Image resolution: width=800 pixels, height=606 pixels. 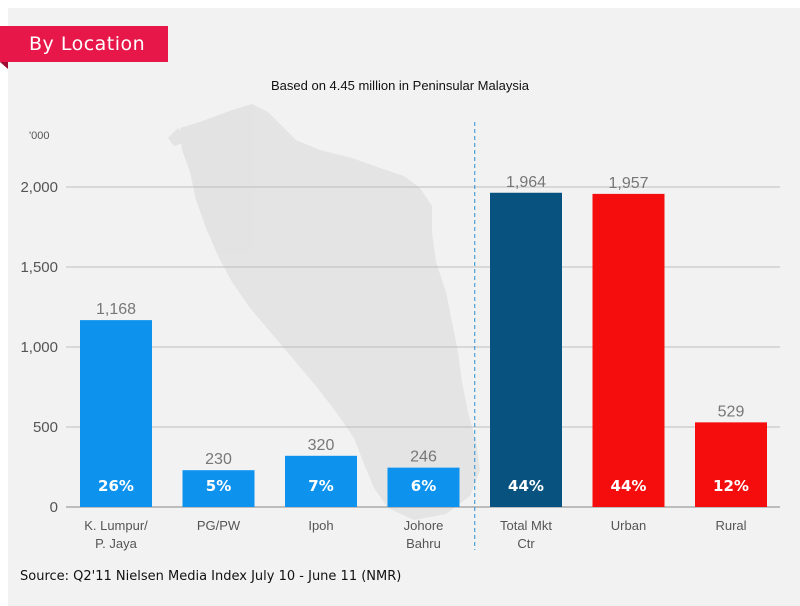 I want to click on section-tag: By Location, so click(x=84, y=44).